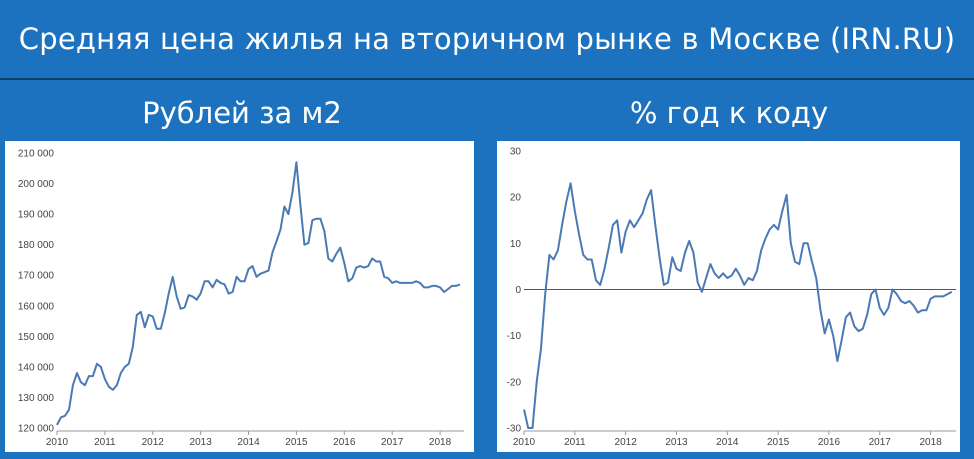 This screenshot has width=974, height=459. What do you see at coordinates (248, 442) in the screenshot?
I see `price-x-tick-label: 2014` at bounding box center [248, 442].